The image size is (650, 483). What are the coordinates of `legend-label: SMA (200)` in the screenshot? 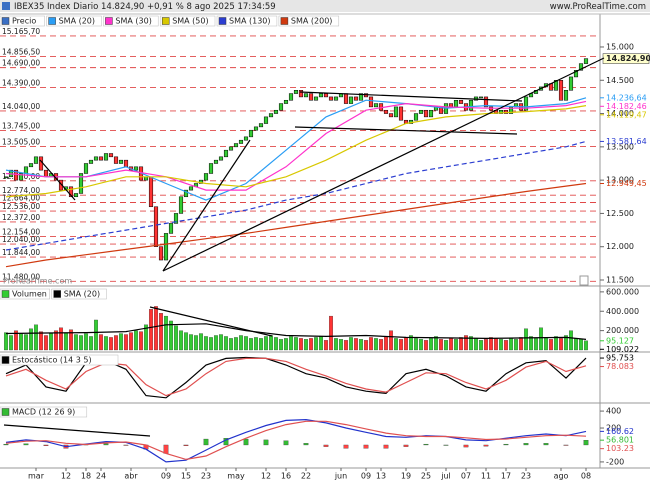 It's located at (312, 21).